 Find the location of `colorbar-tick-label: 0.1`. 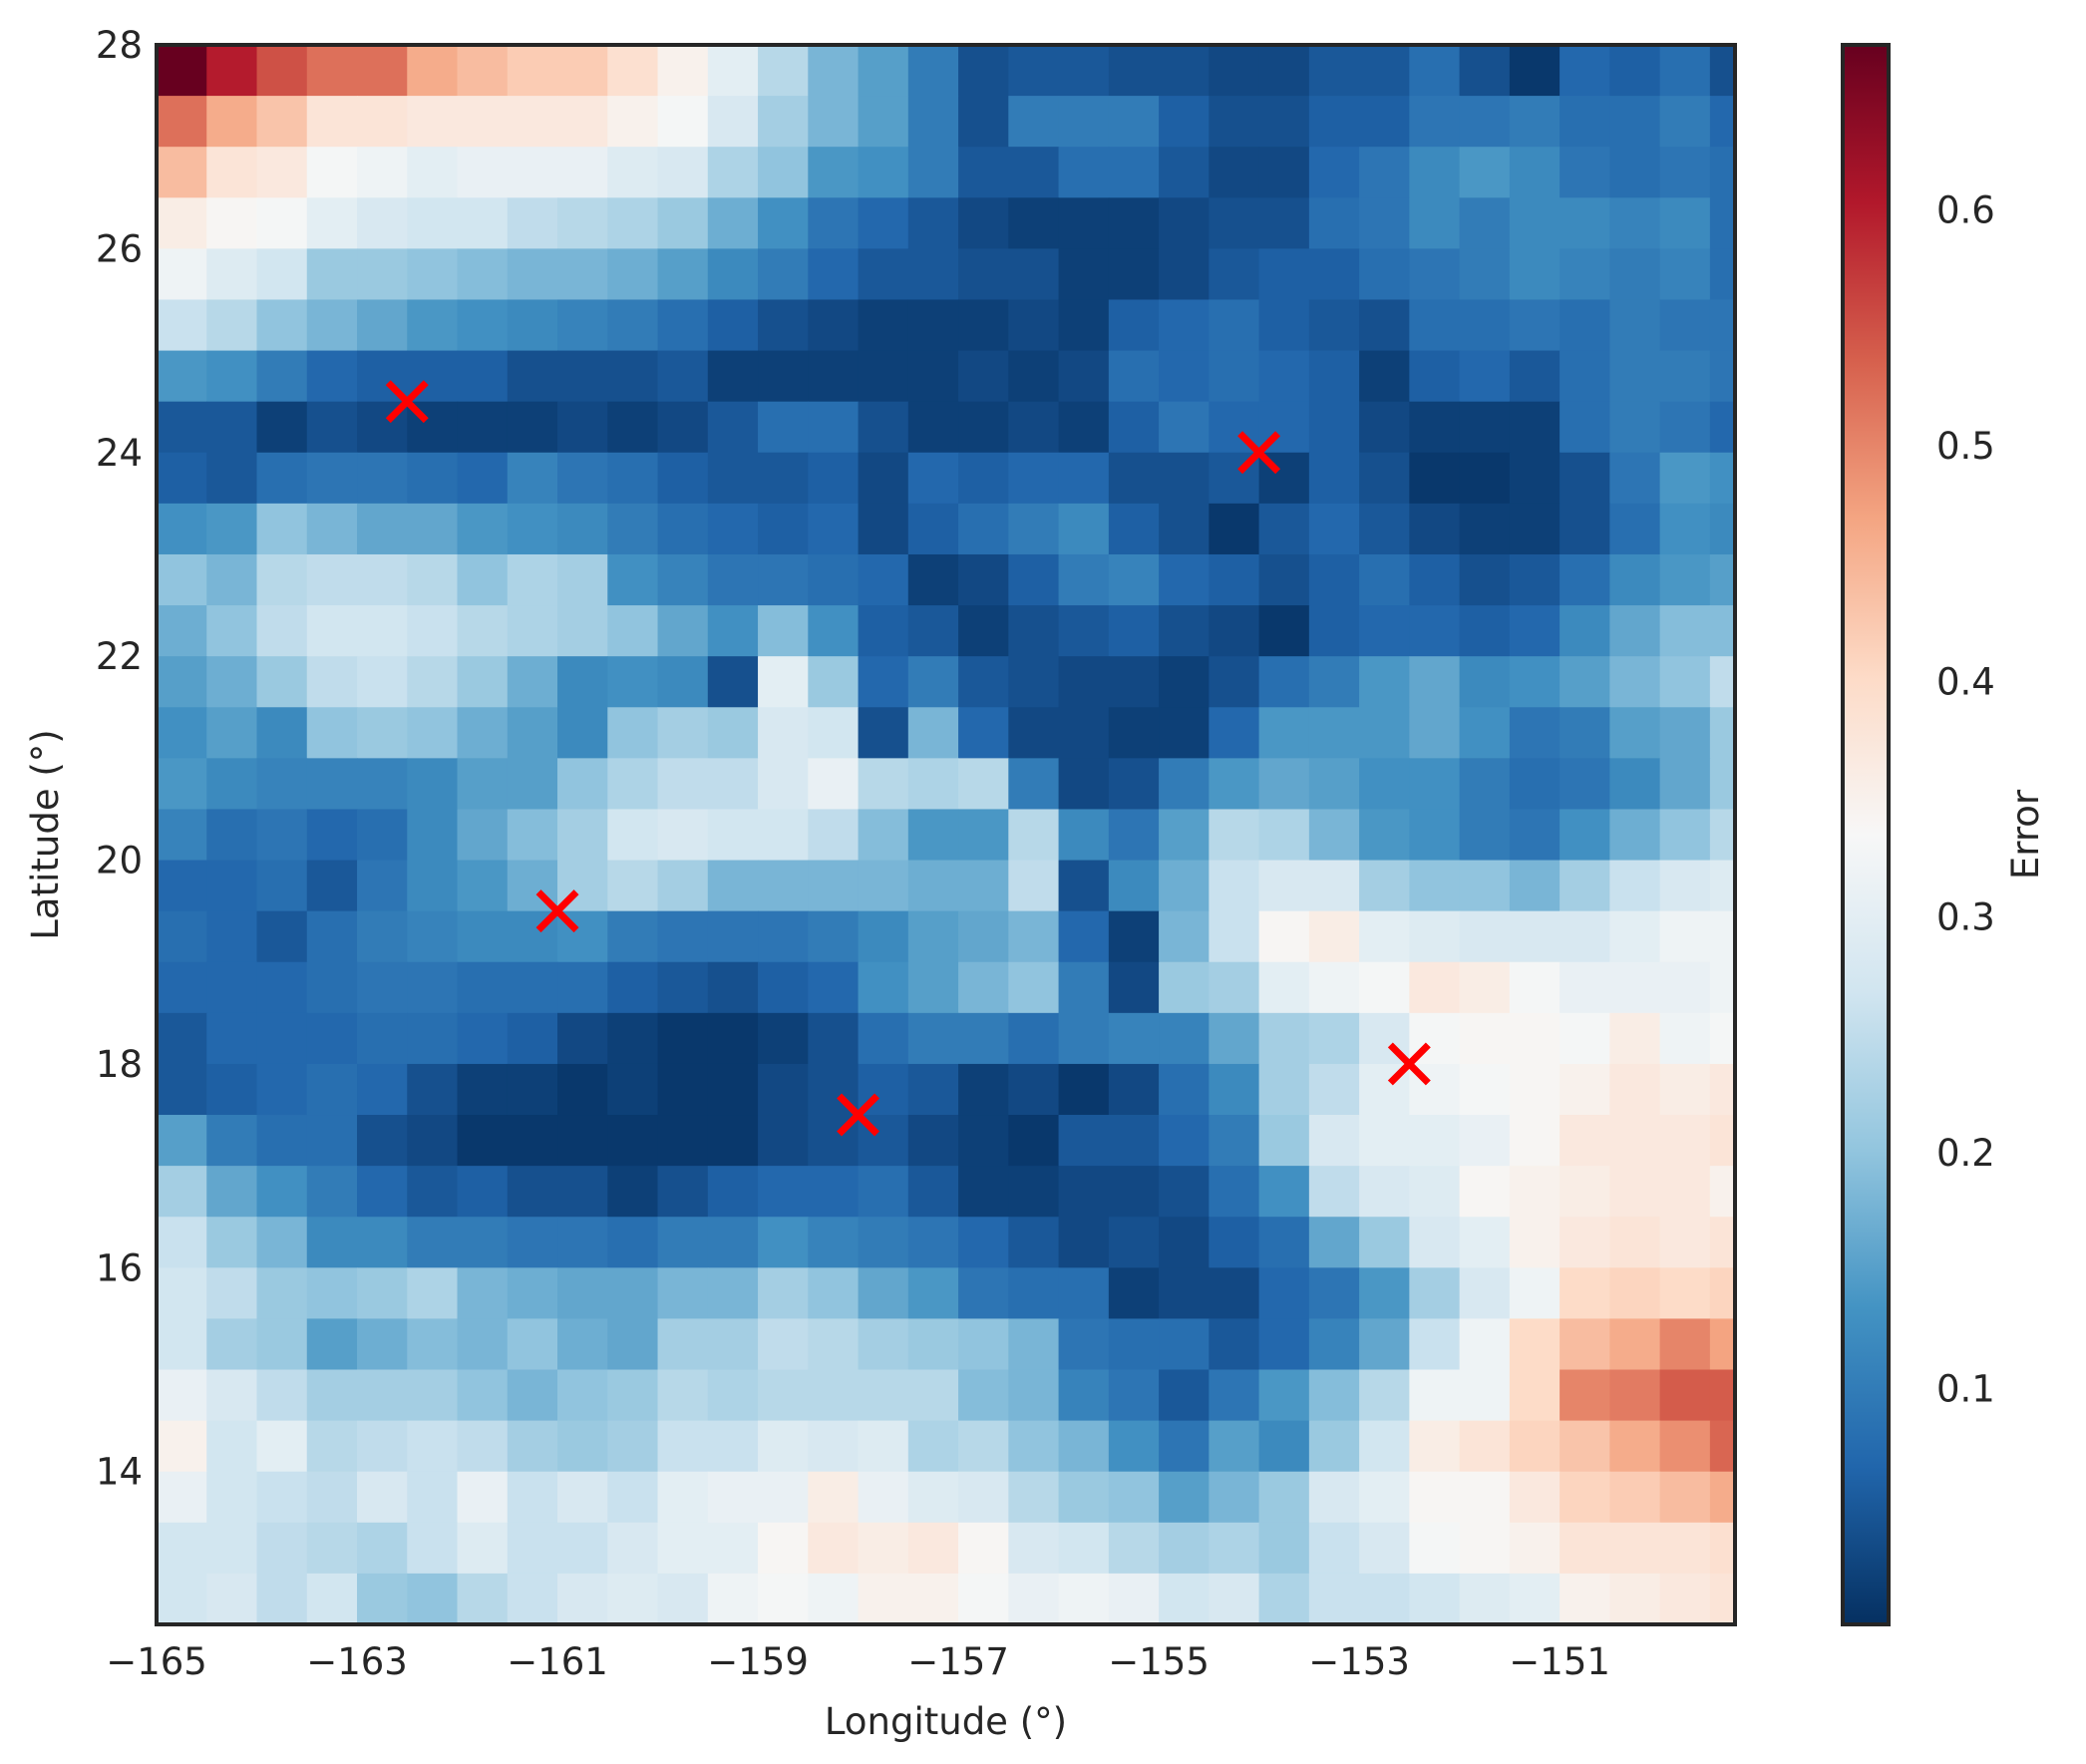

colorbar-tick-label: 0.1 is located at coordinates (1965, 1389).